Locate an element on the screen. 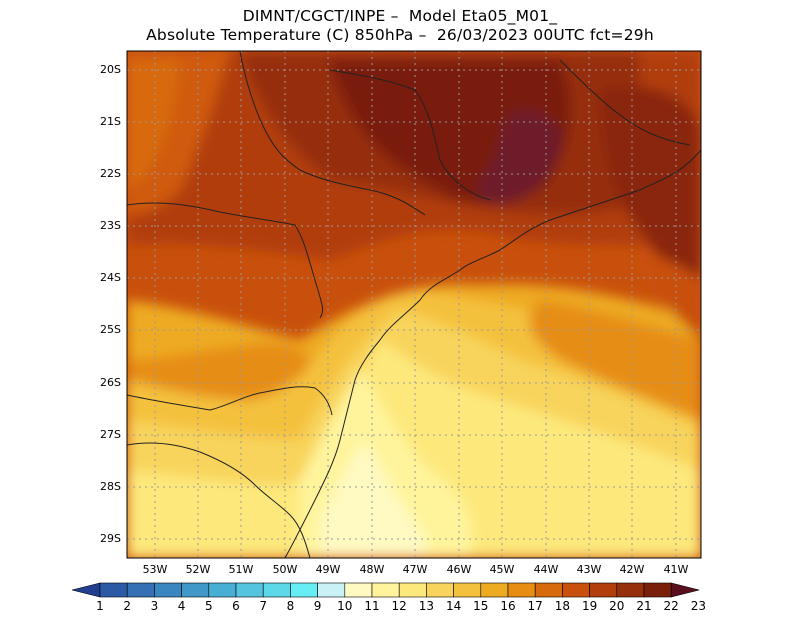 This screenshot has width=800, height=618. colorbar-tick-label: 12 is located at coordinates (399, 606).